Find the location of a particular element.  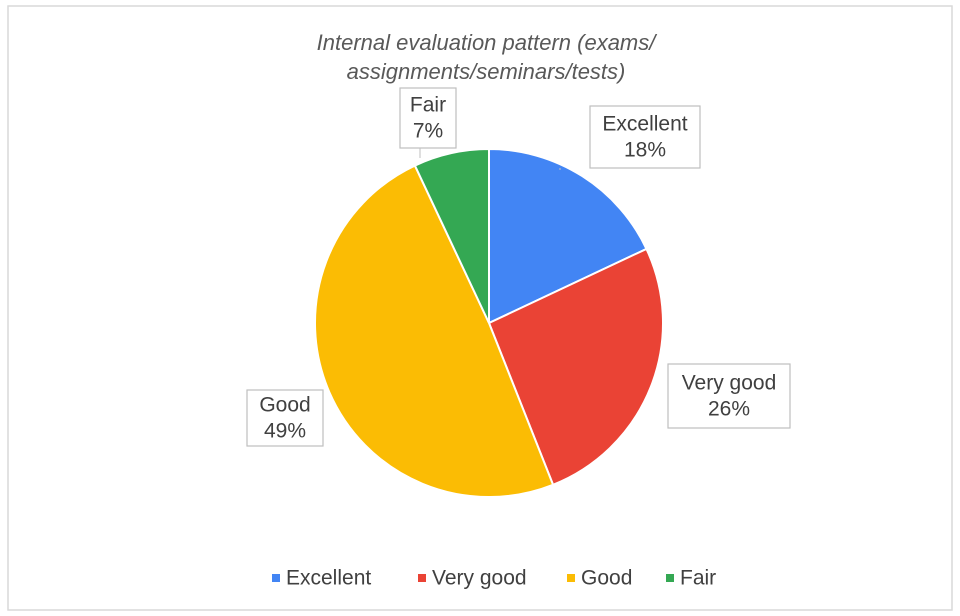

data-label-name: Good is located at coordinates (284, 405).